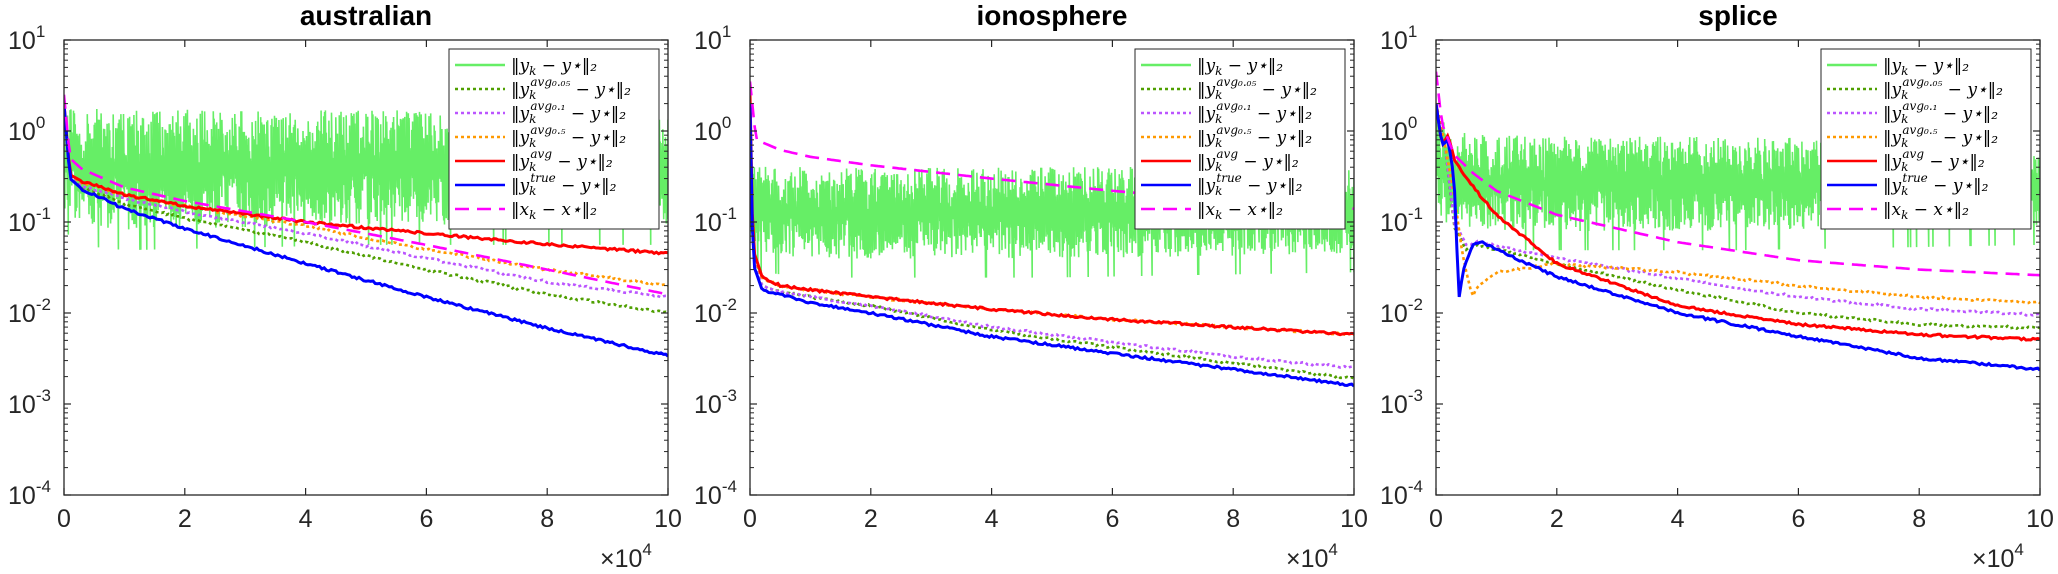 The width and height of the screenshot is (2058, 574). I want to click on chart-title: australian, so click(366, 15).